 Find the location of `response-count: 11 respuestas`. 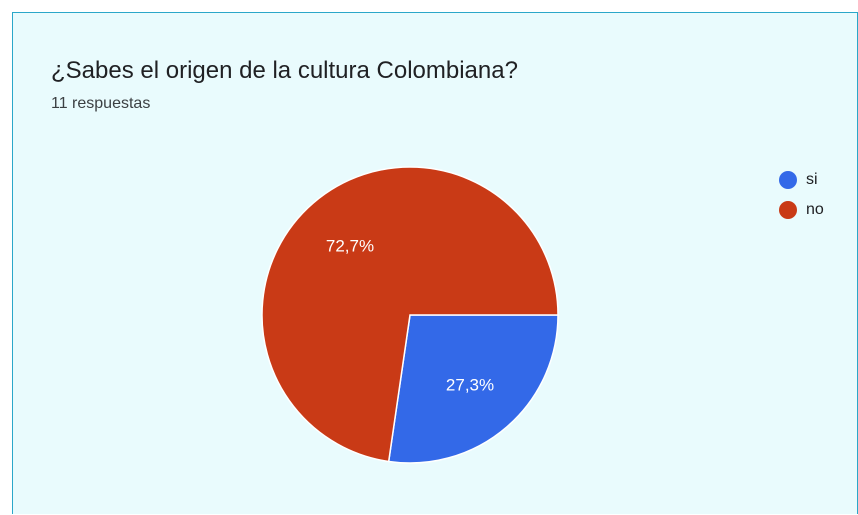

response-count: 11 respuestas is located at coordinates (101, 103).